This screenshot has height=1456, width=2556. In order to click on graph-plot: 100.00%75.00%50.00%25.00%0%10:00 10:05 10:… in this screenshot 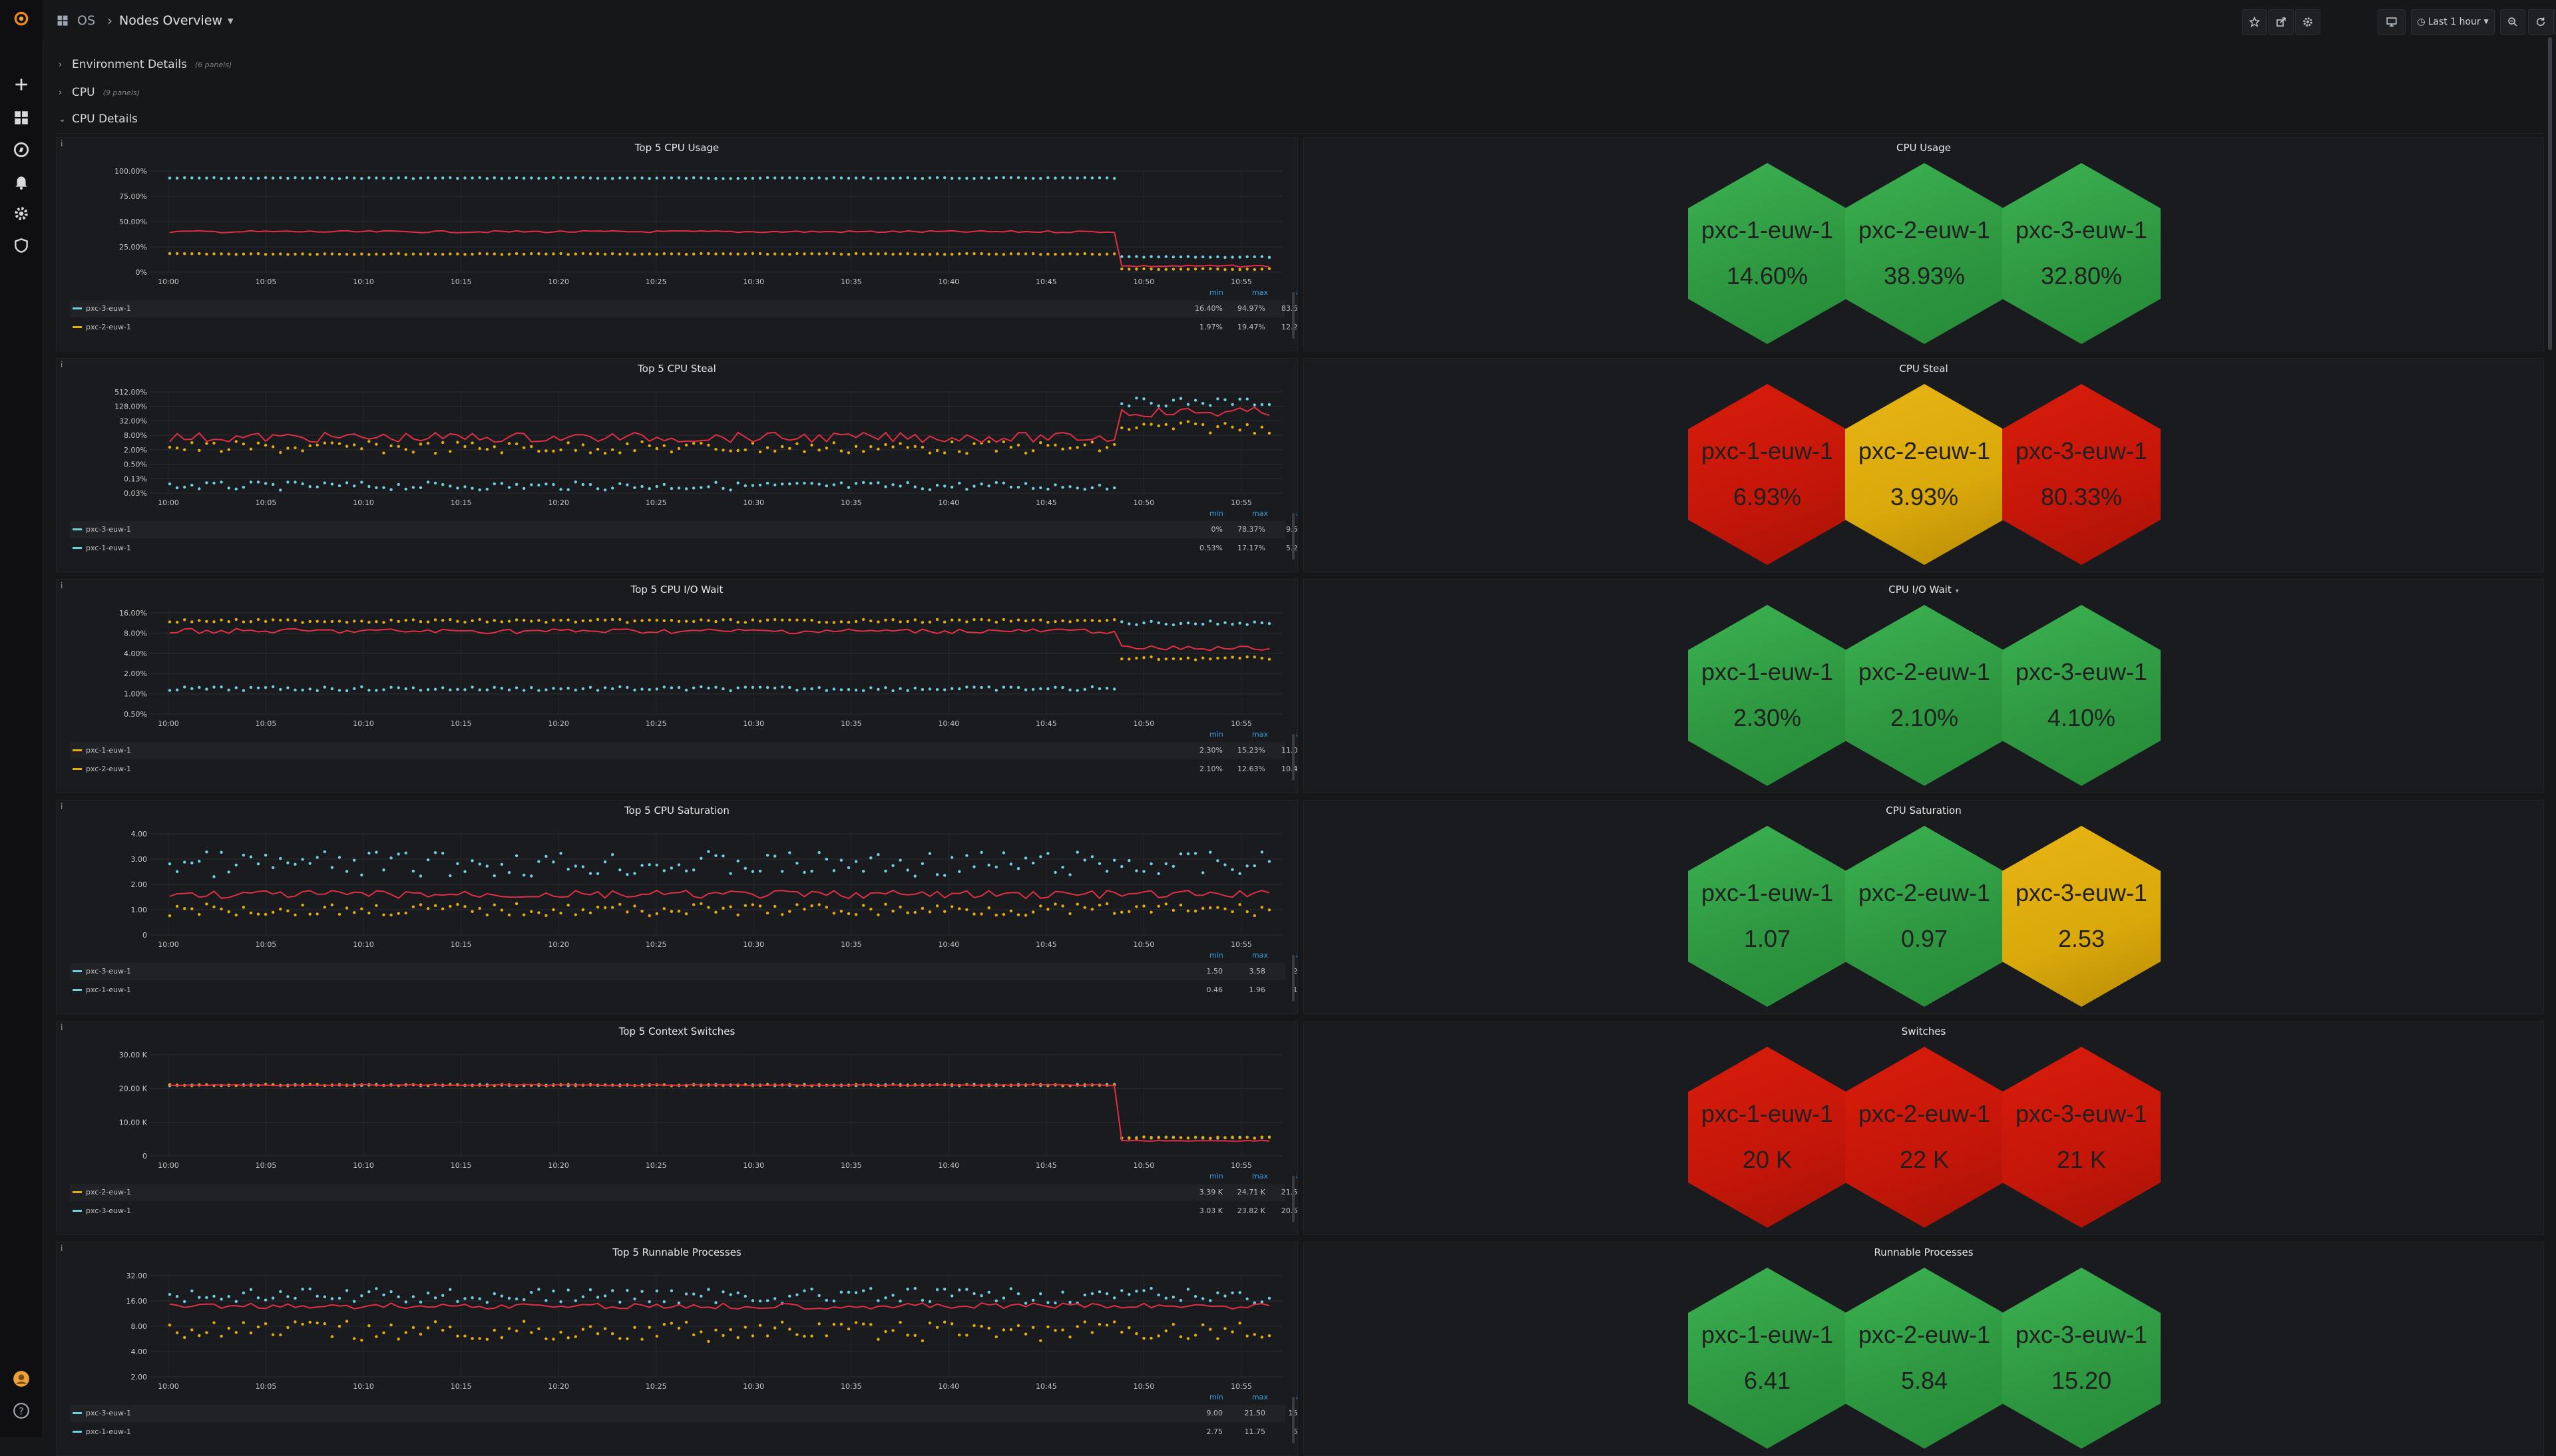, I will do `click(677, 217)`.